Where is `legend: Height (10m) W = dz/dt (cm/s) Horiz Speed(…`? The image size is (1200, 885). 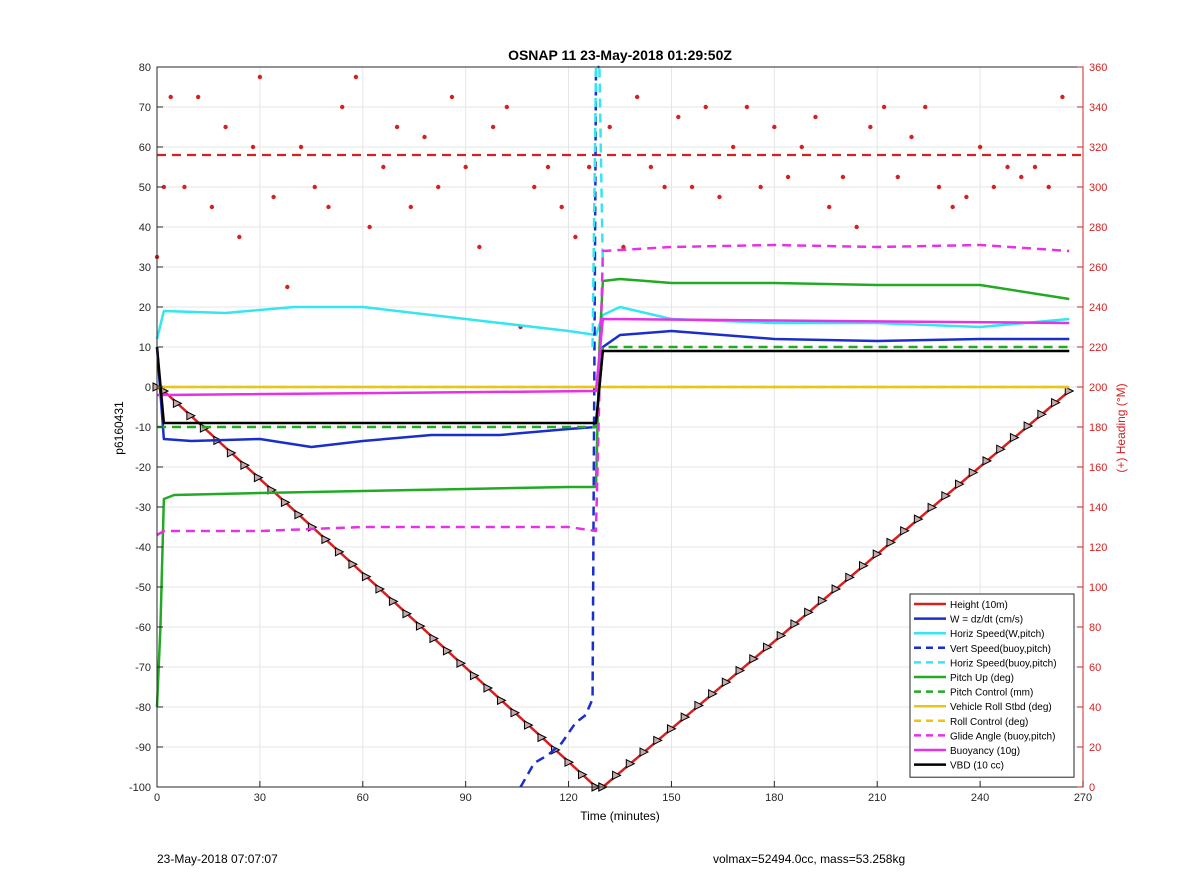
legend: Height (10m) W = dz/dt (cm/s) Horiz Speed(… is located at coordinates (992, 685).